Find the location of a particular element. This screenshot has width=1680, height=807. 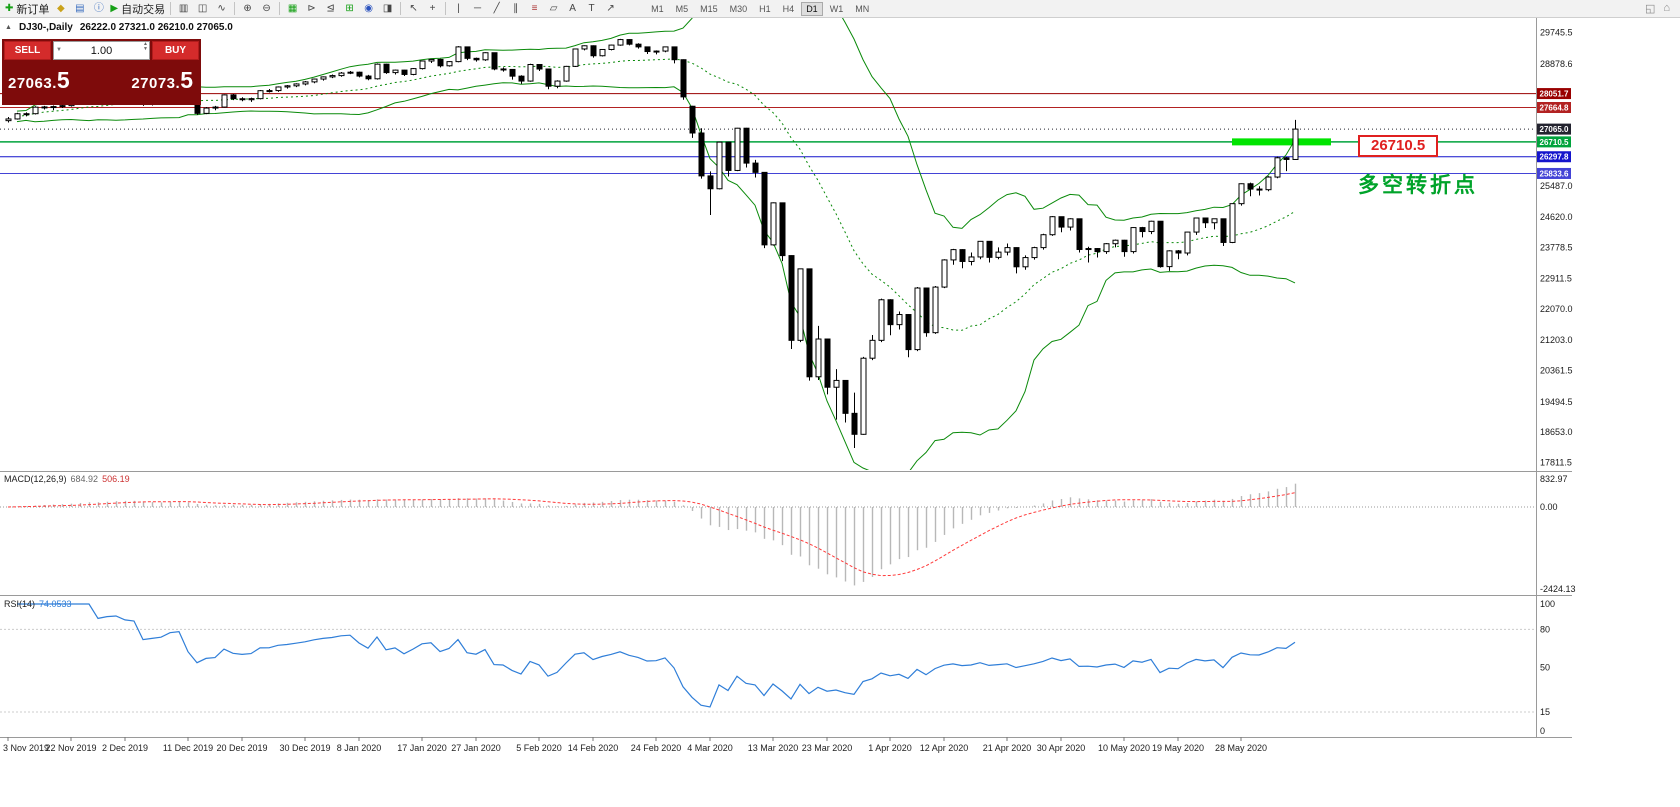

macd-histogram-layer is located at coordinates (656, 534).